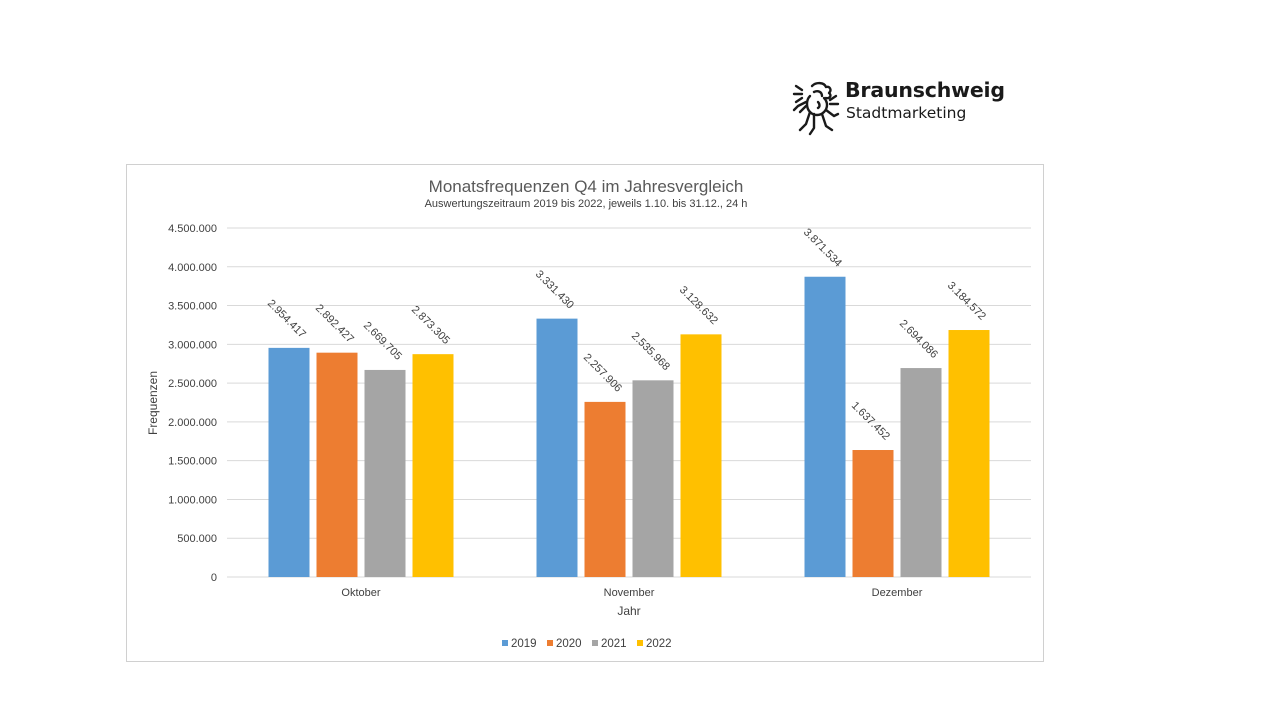  Describe the element at coordinates (586, 186) in the screenshot. I see `chart-title: Monatsfrequenzen Q4 im Jahresvergleich` at that location.